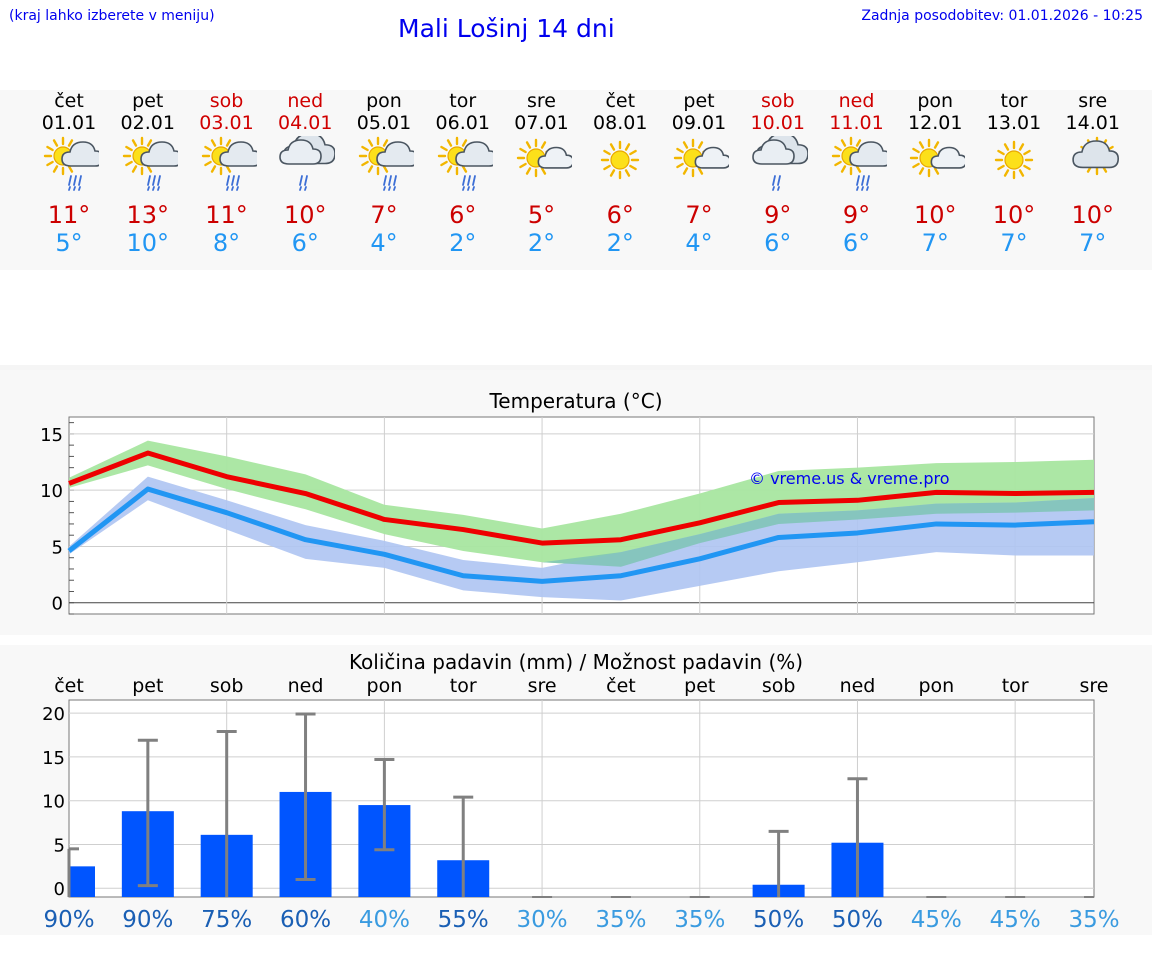 The height and width of the screenshot is (975, 1152). I want to click on forecast-day: pet 02.01 13° 10°, so click(148, 173).